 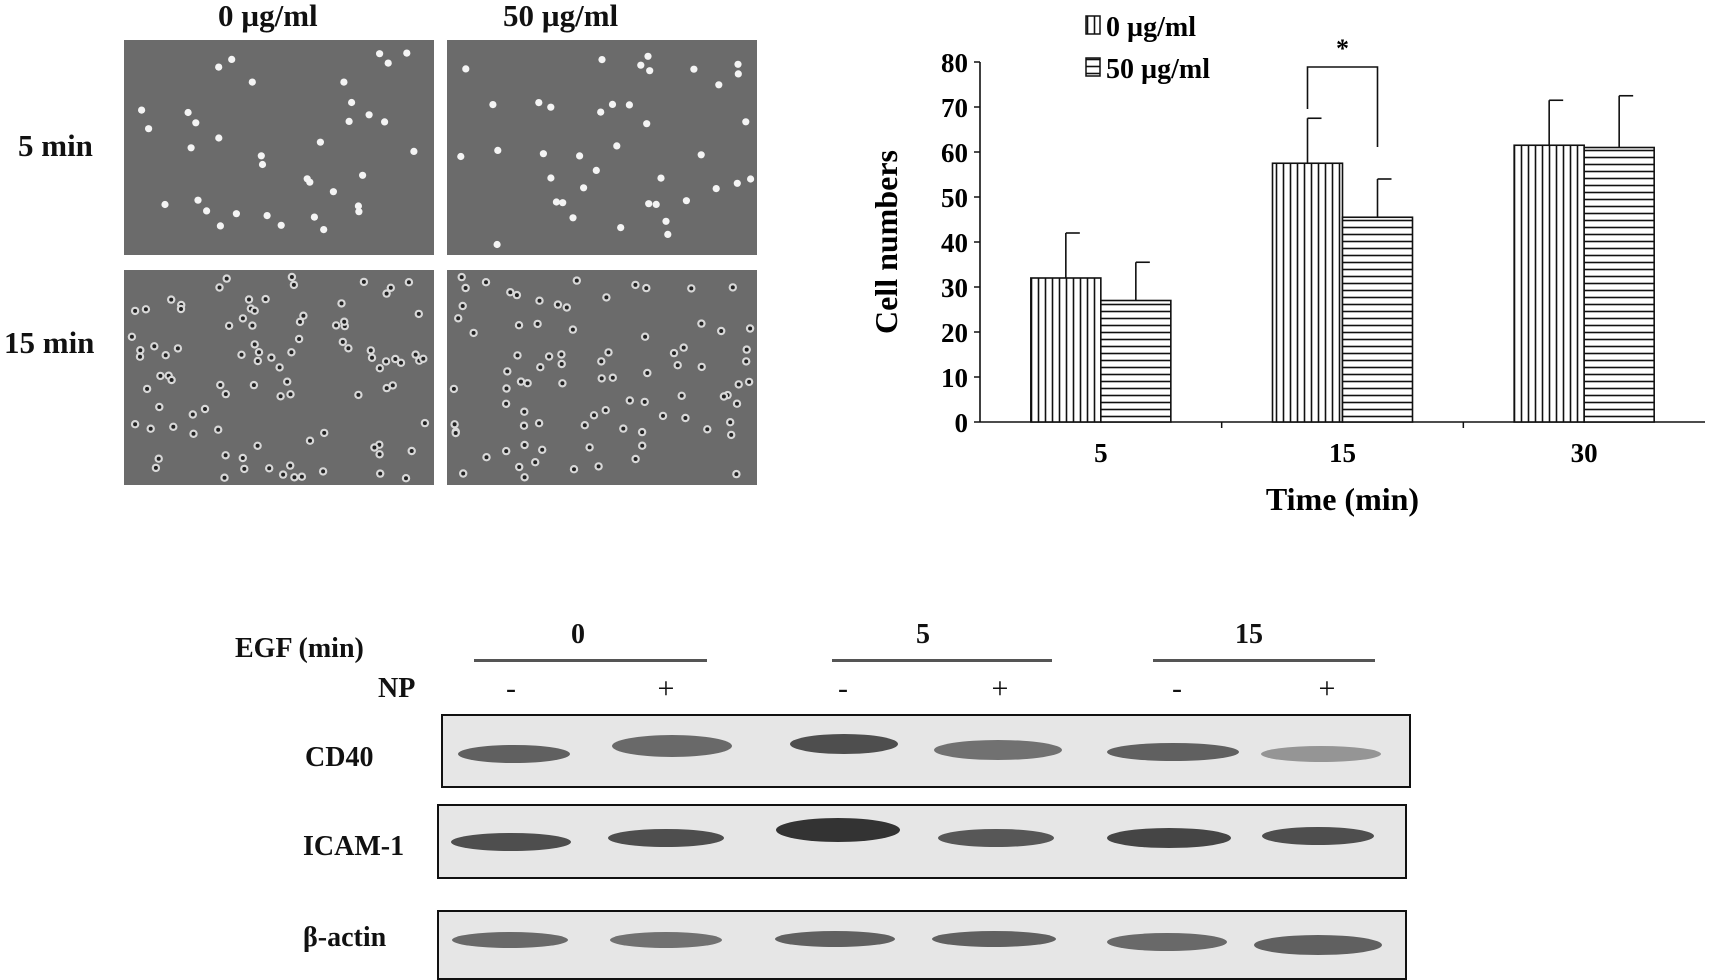 What do you see at coordinates (886, 242) in the screenshot?
I see `y-axis-label: Cell numbers` at bounding box center [886, 242].